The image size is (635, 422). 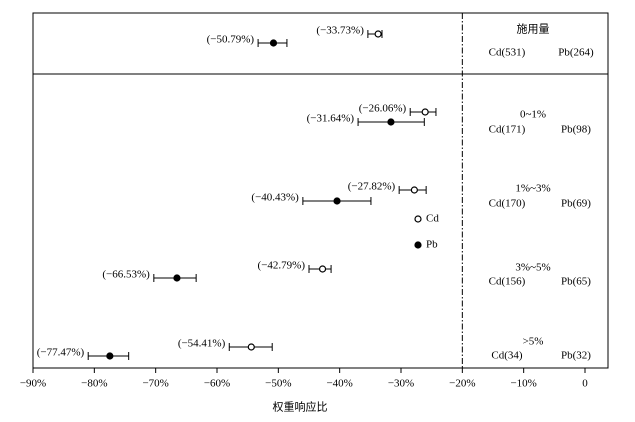 What do you see at coordinates (507, 53) in the screenshot?
I see `group-count: Cd(531)` at bounding box center [507, 53].